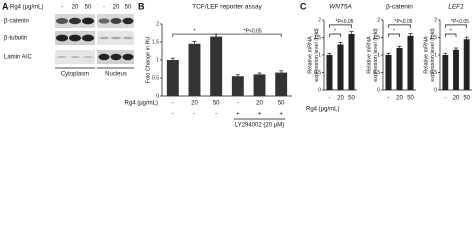 The width and height of the screenshot is (474, 240). Describe the element at coordinates (116, 75) in the screenshot. I see `fraction-label: Nucleus` at that location.